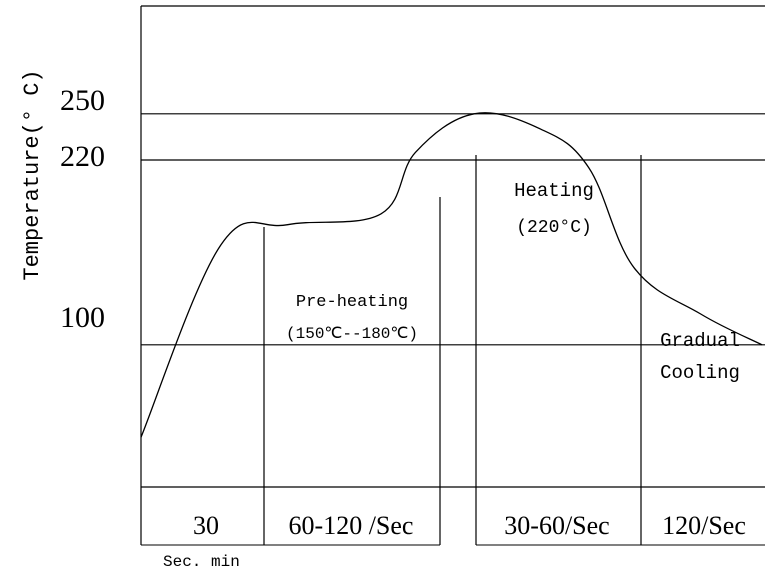  I want to click on y-tick-100: 100, so click(82, 317).